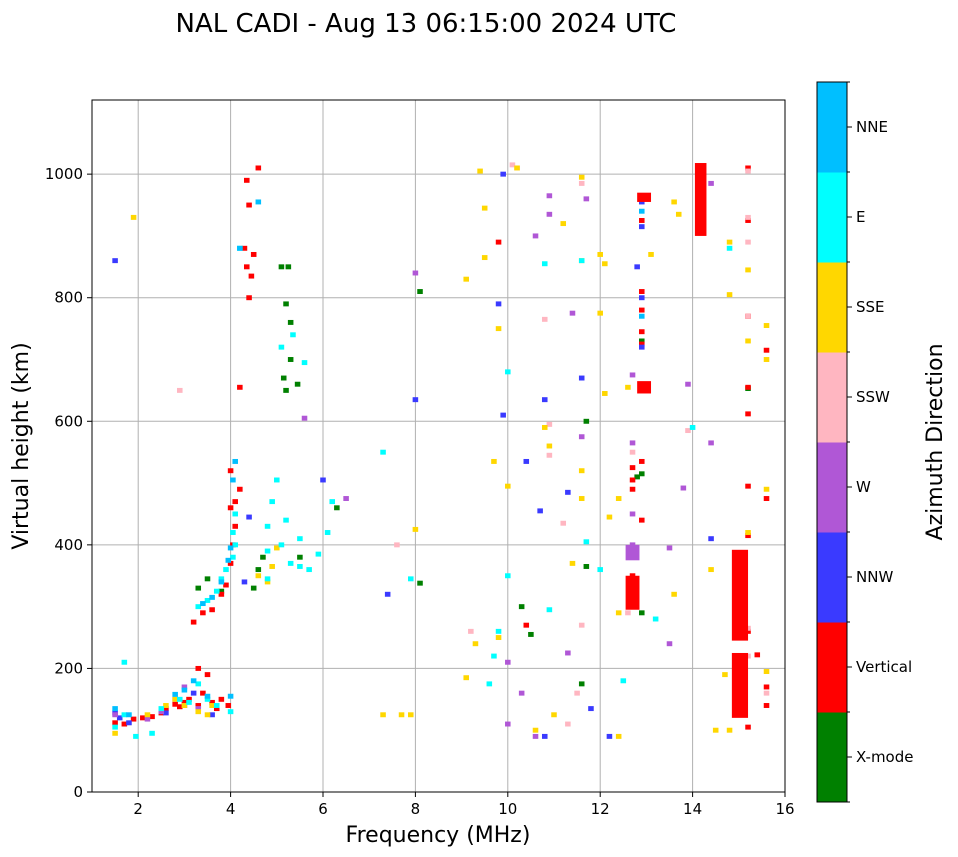 Image resolution: width=958 pixels, height=857 pixels. I want to click on x-tick-label: 10, so click(507, 809).